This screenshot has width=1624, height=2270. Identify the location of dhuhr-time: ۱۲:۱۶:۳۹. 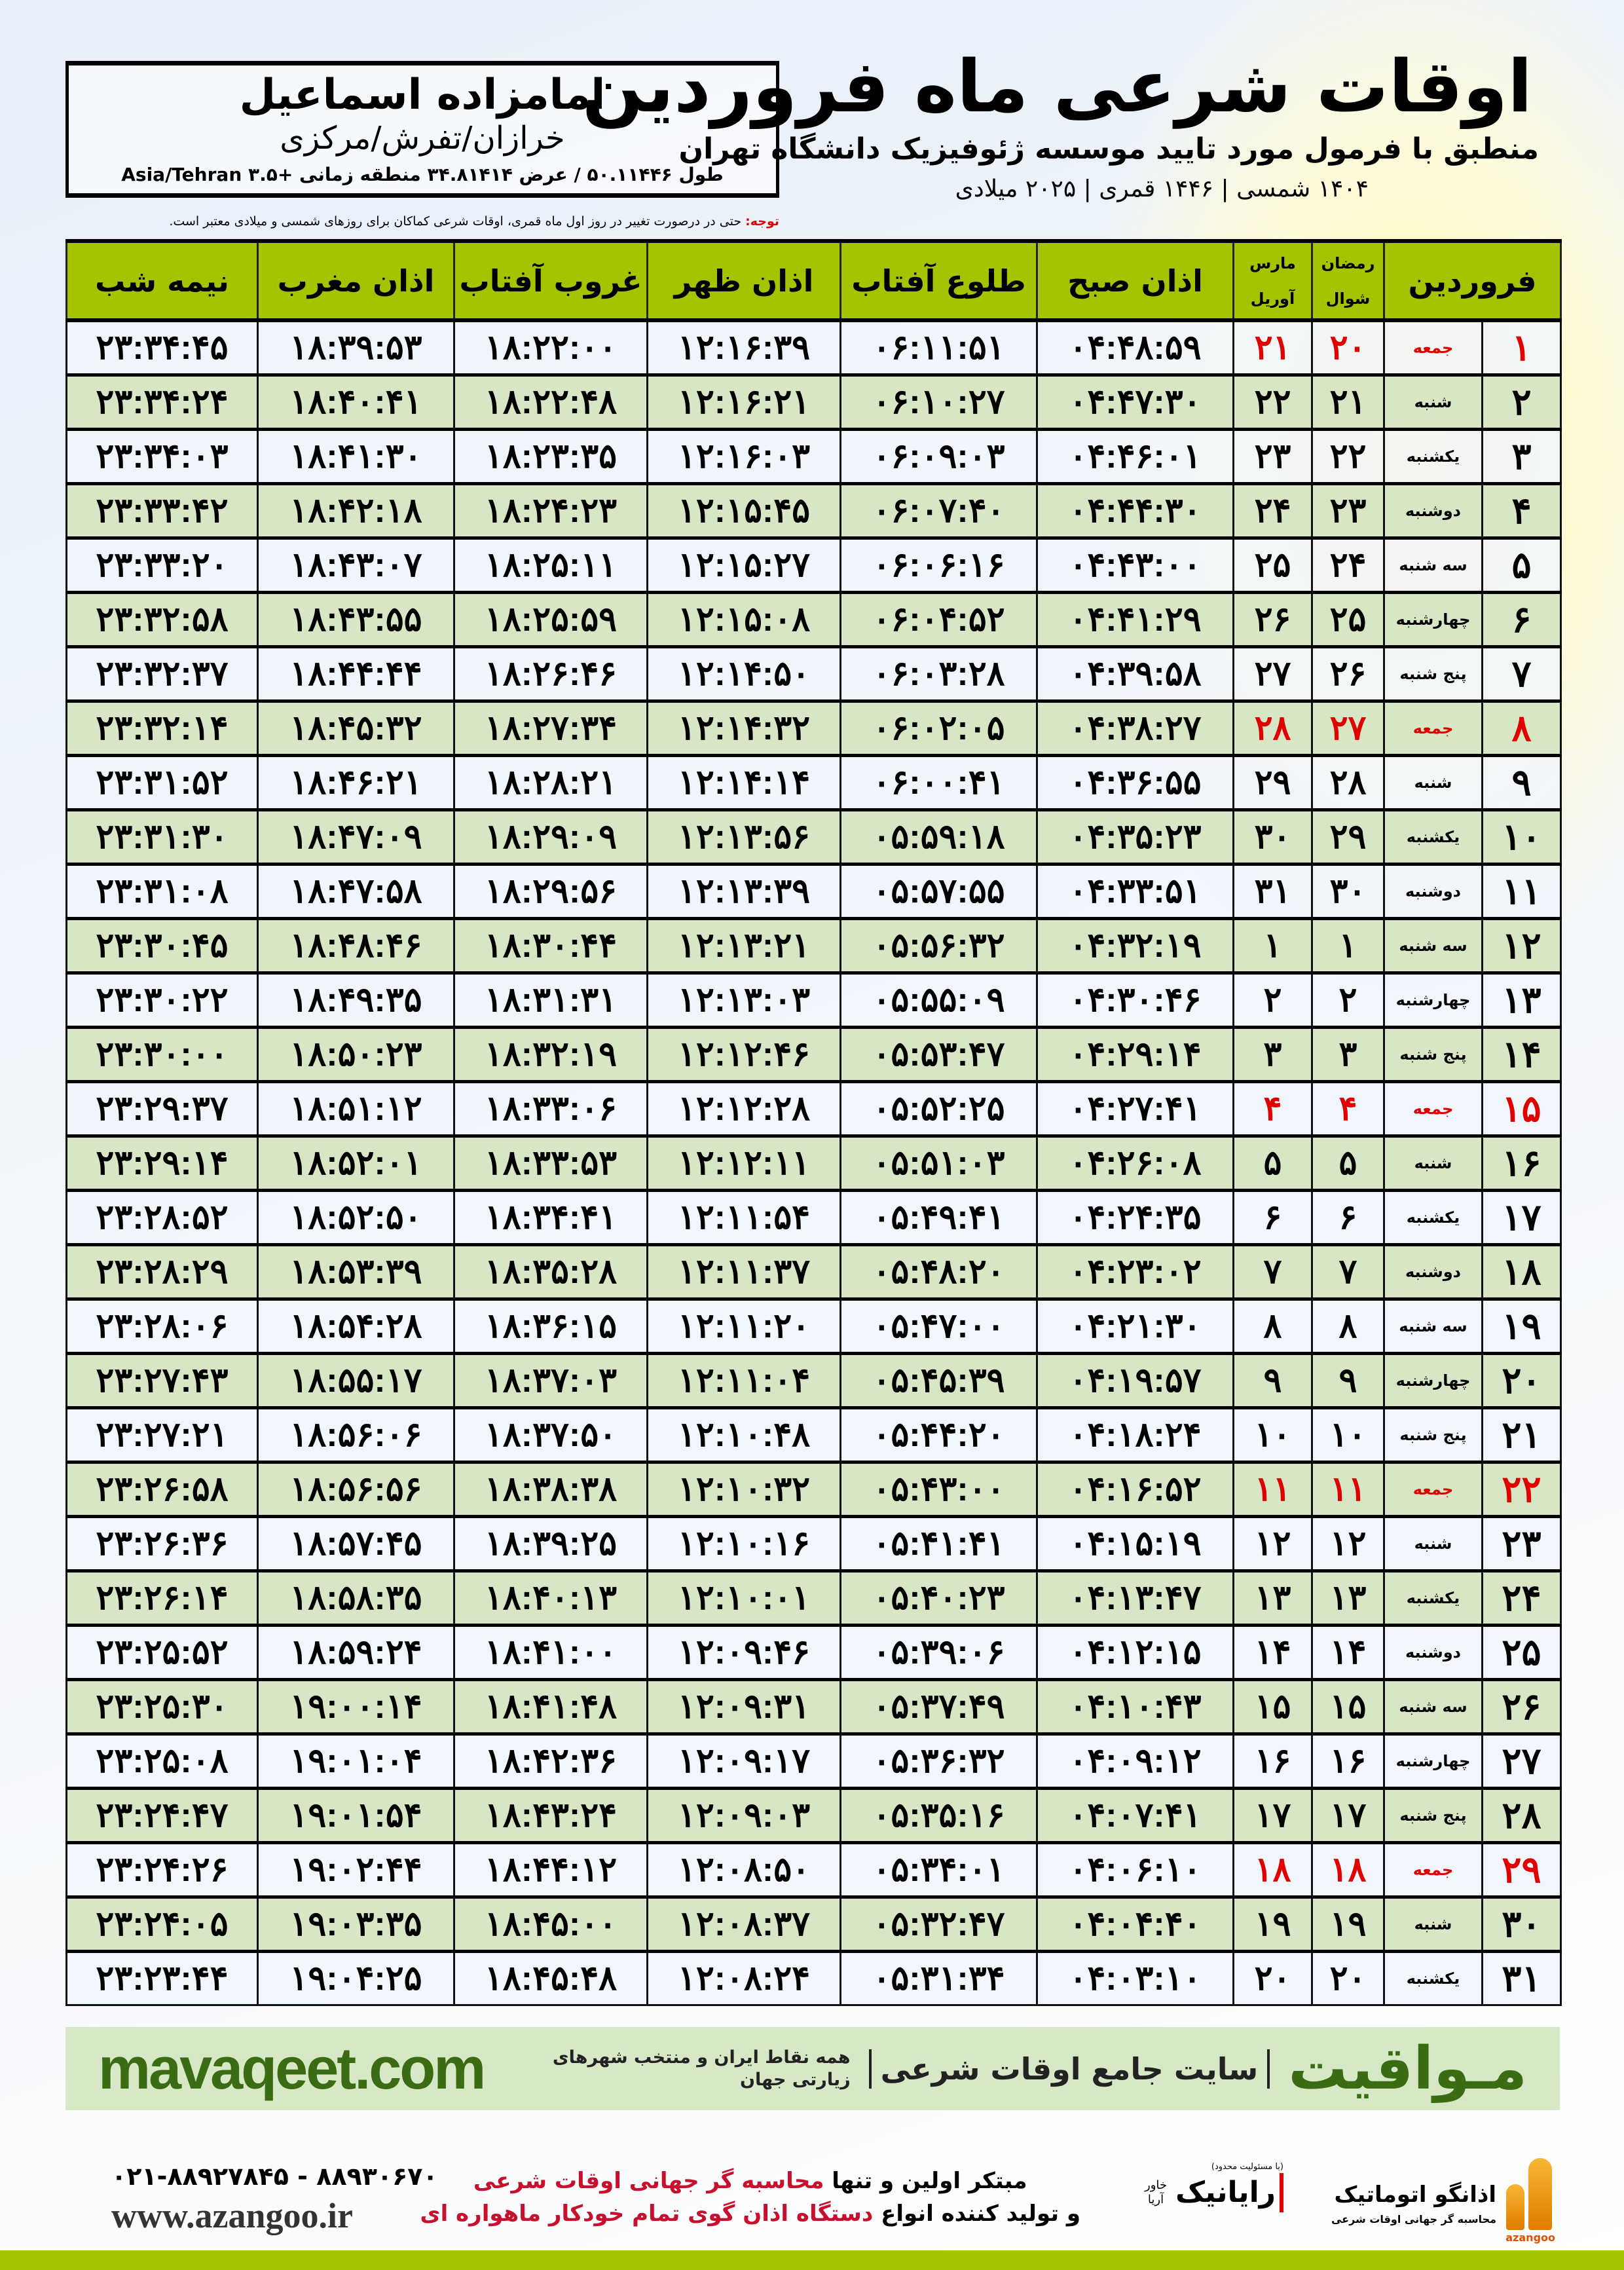
(743, 347).